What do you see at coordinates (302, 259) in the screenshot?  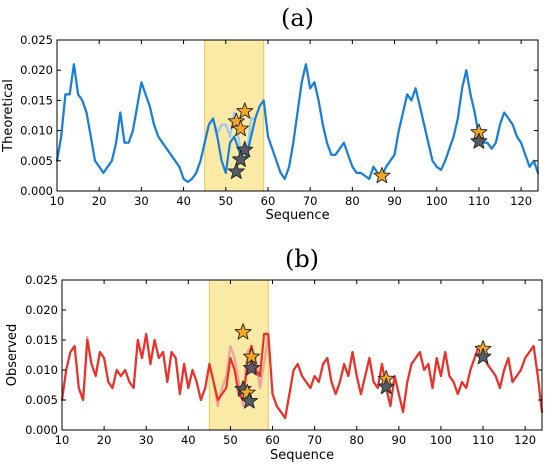 I see `panel-label: (b)` at bounding box center [302, 259].